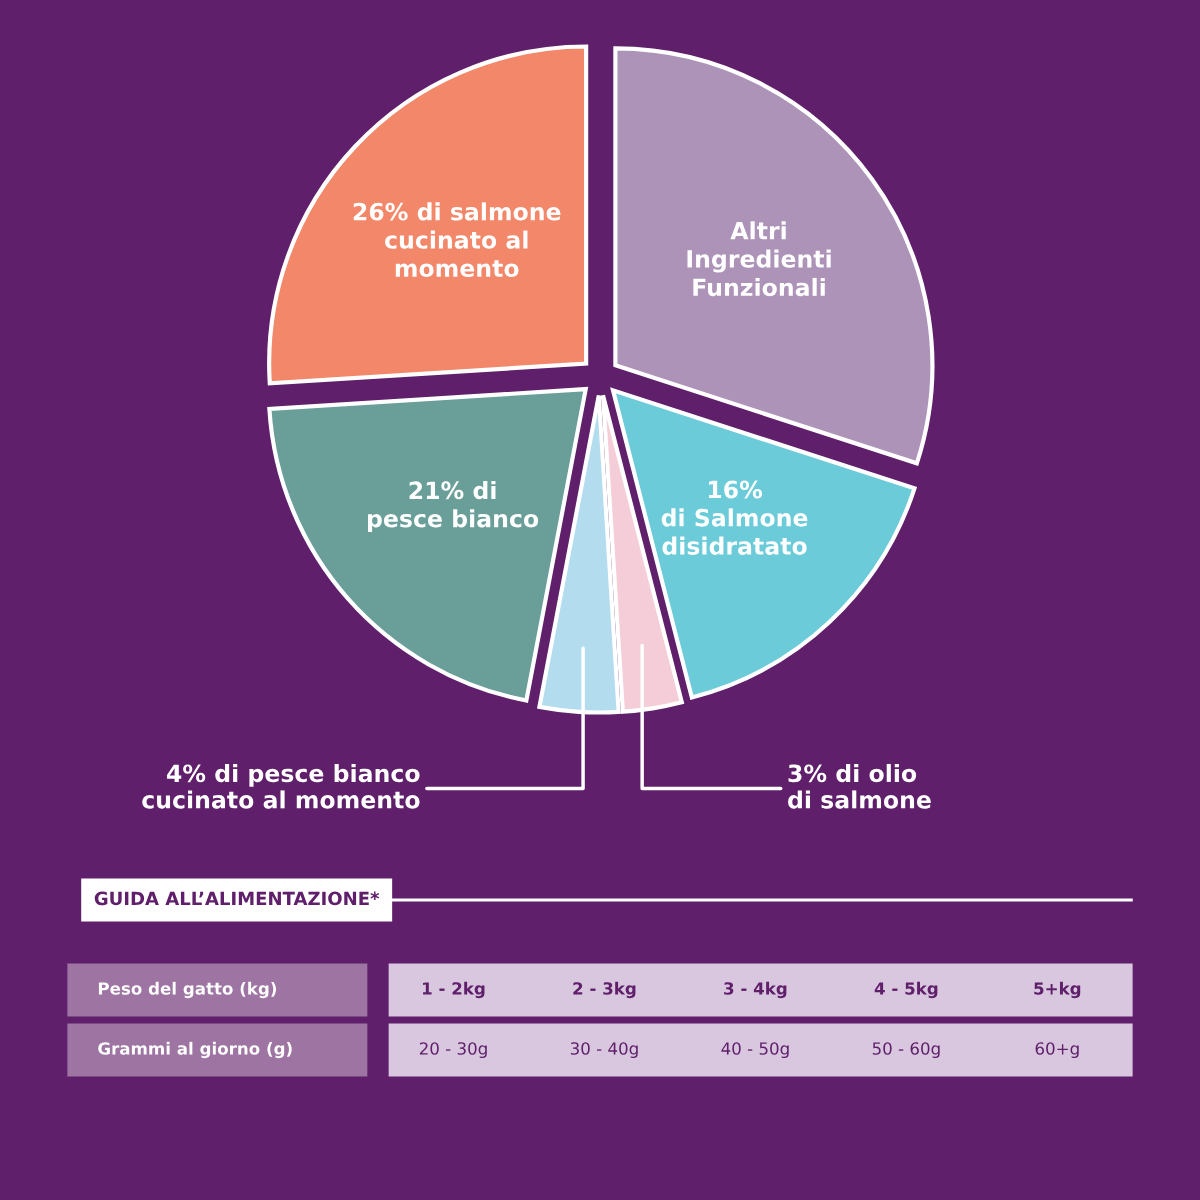 This screenshot has width=1200, height=1200. What do you see at coordinates (1057, 1050) in the screenshot?
I see `text: 60+g` at bounding box center [1057, 1050].